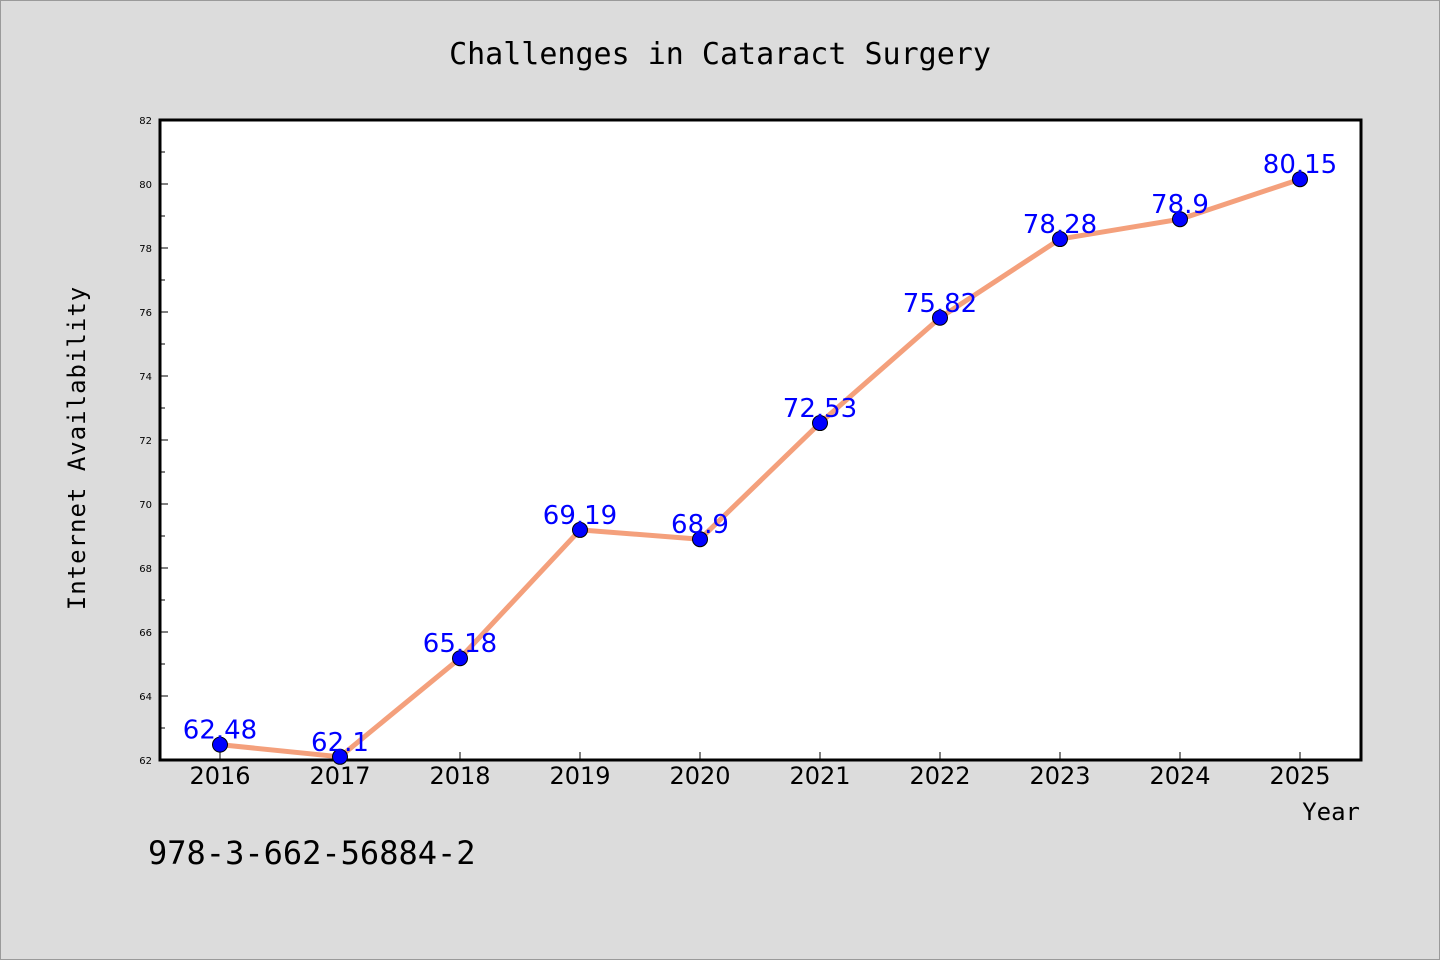  I want to click on data-label: 75.82, so click(940, 304).